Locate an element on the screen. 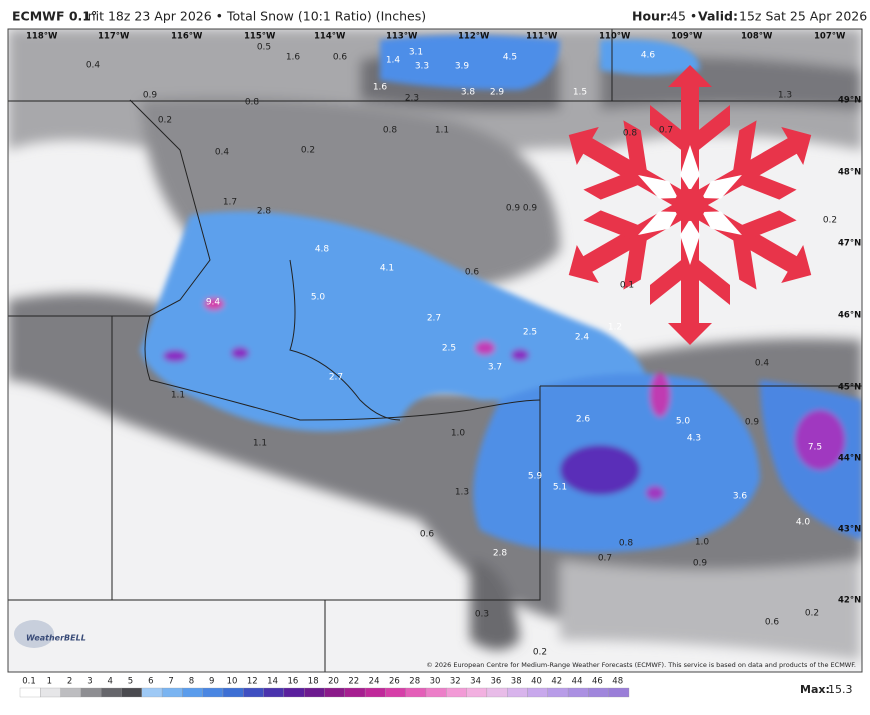 This screenshot has width=870, height=715. colorbar-label: 26 is located at coordinates (394, 682).